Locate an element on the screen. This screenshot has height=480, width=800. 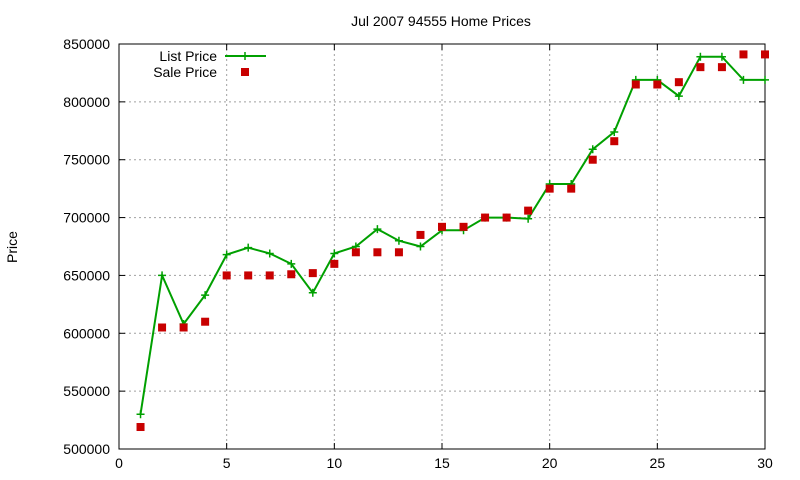
x-tick-label: 30 is located at coordinates (765, 463).